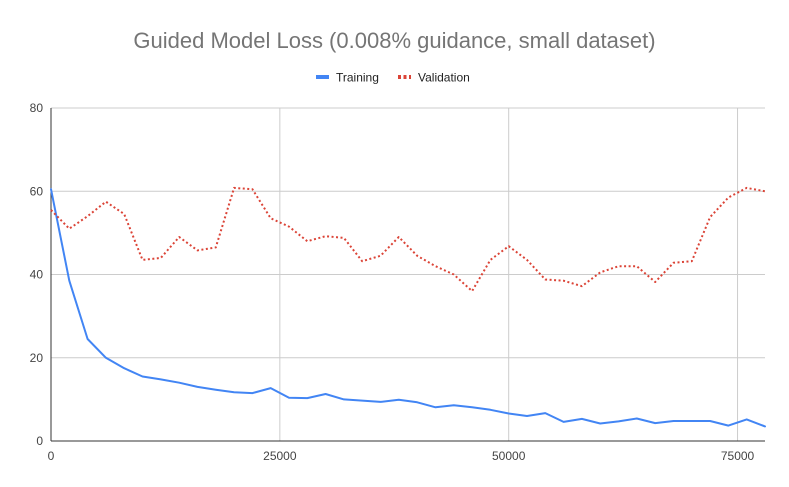  Describe the element at coordinates (37, 108) in the screenshot. I see `y-tick-label: 80` at that location.